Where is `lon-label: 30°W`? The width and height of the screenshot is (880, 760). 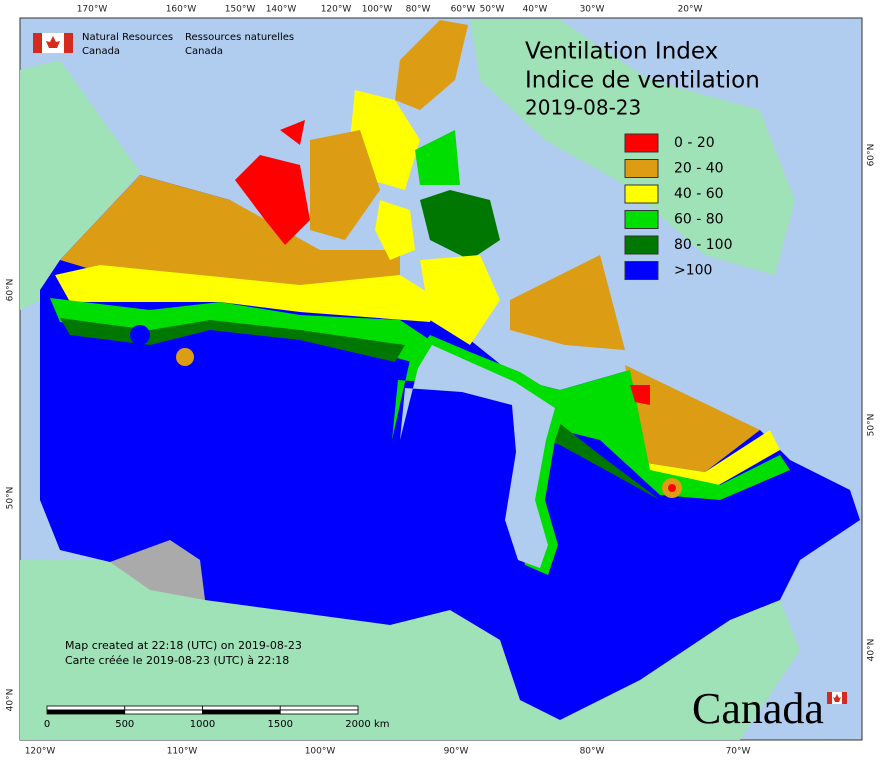
lon-label: 30°W is located at coordinates (592, 10).